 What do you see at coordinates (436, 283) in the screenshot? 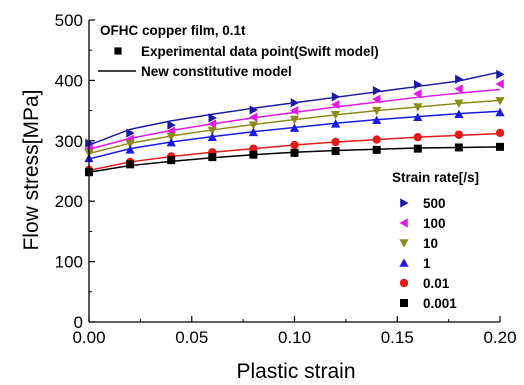
I see `legend-item-0p01-label: 0.01` at bounding box center [436, 283].